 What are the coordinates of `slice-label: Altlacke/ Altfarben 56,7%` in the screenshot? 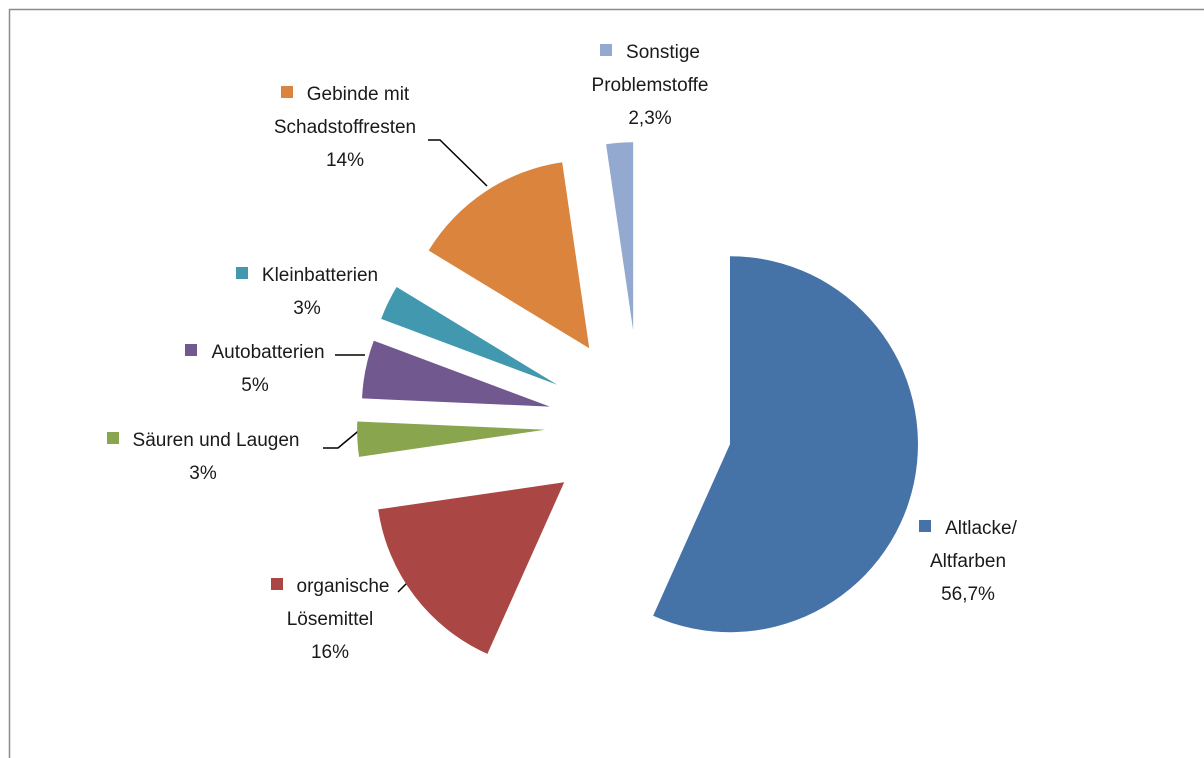 It's located at (968, 561).